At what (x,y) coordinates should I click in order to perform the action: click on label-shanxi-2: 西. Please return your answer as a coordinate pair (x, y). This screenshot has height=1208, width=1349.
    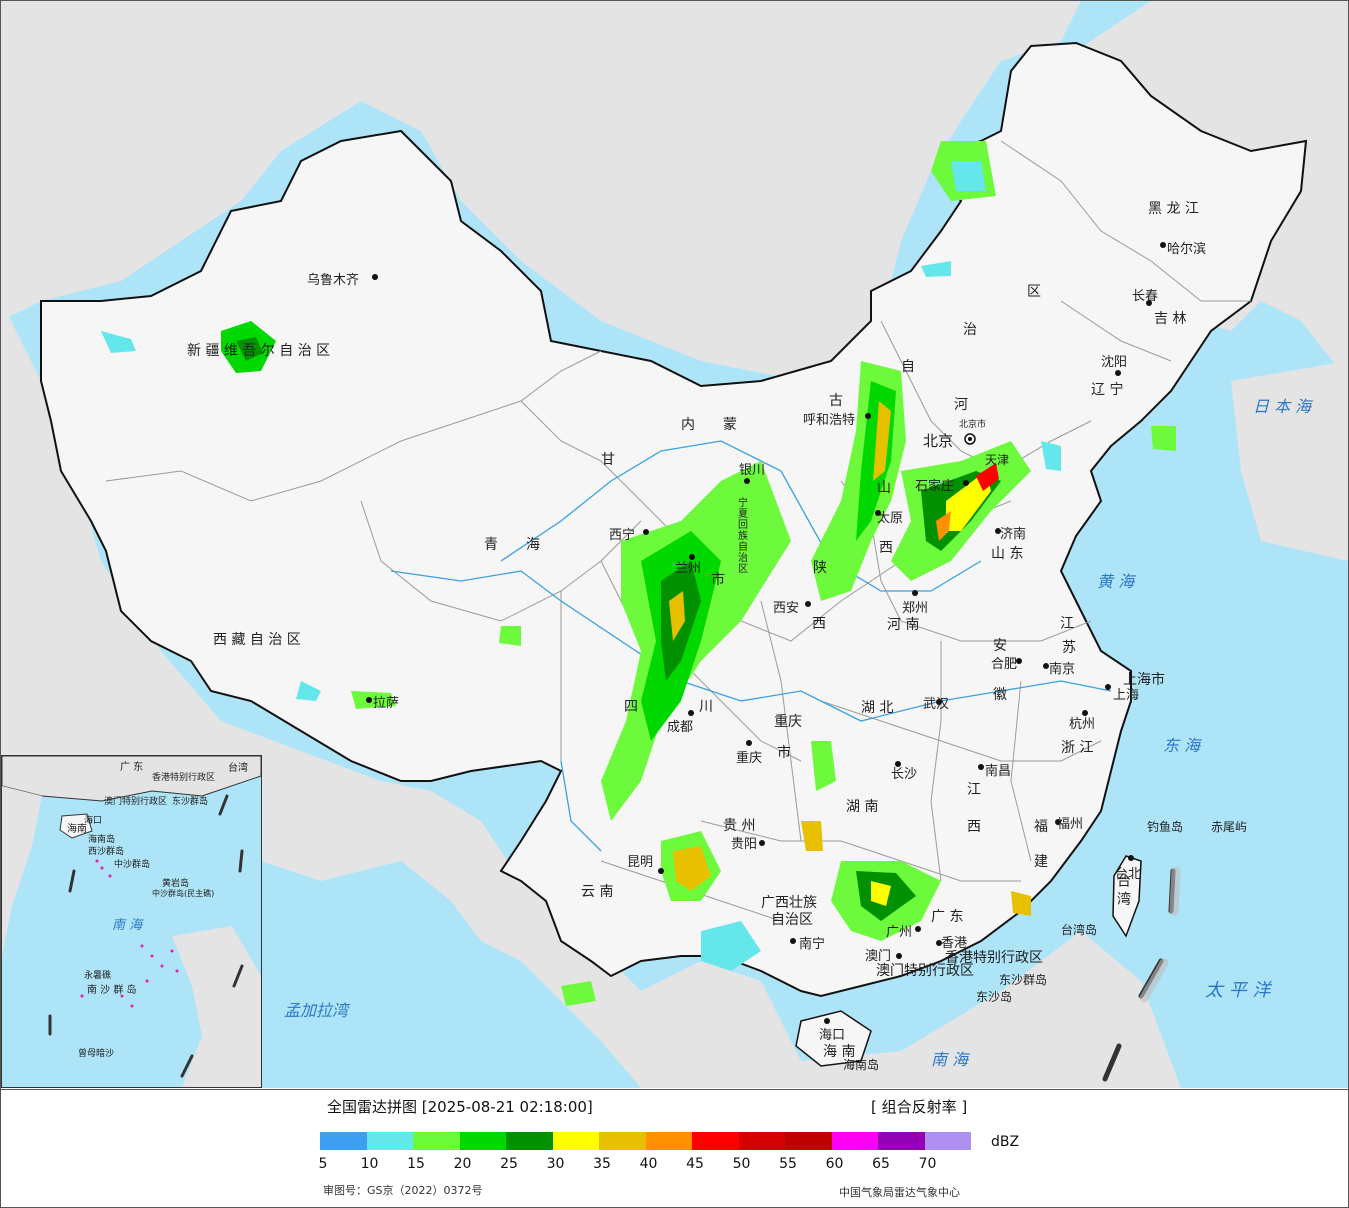
    Looking at the image, I should click on (886, 548).